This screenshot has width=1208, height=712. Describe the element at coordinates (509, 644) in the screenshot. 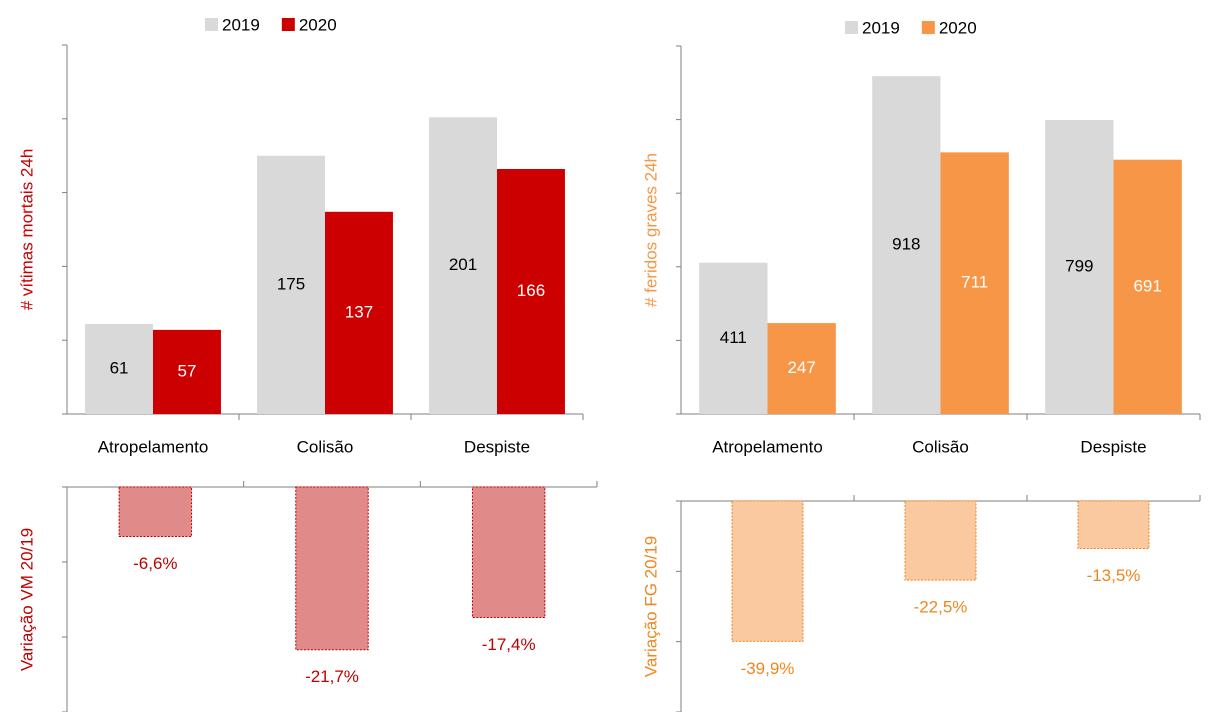

I see `data-label: -17,4%` at that location.